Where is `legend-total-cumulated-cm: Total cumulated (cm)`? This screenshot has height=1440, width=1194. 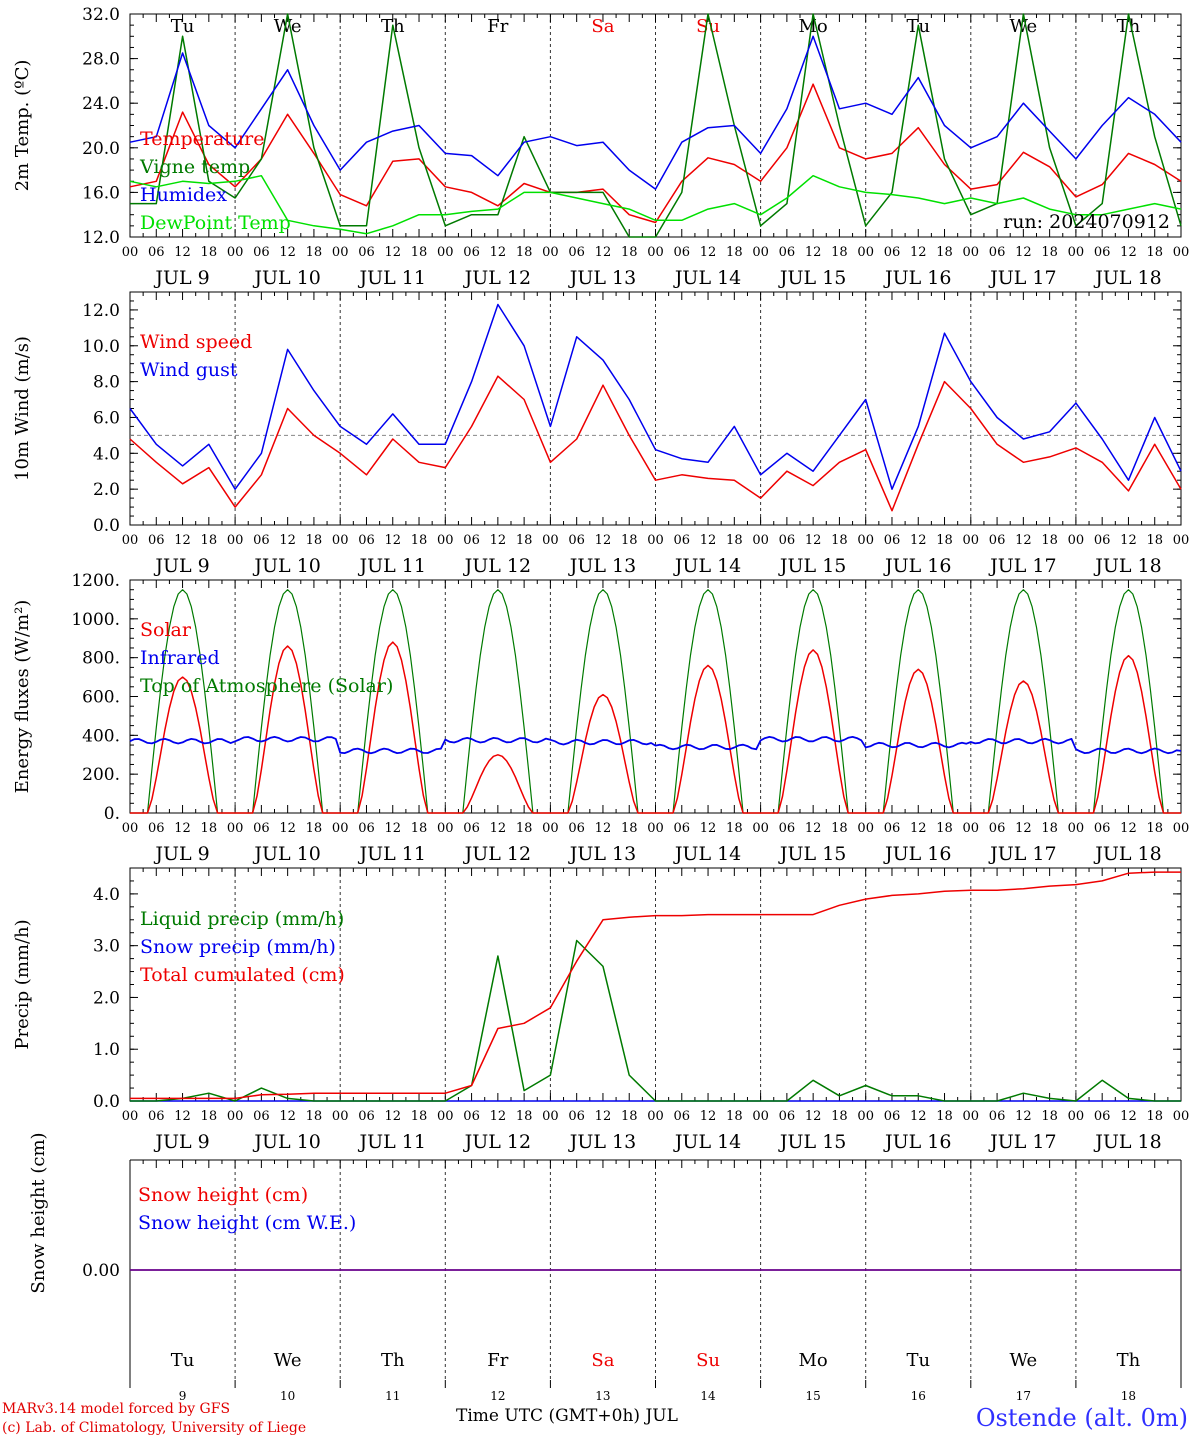 legend-total-cumulated-cm: Total cumulated (cm) is located at coordinates (242, 975).